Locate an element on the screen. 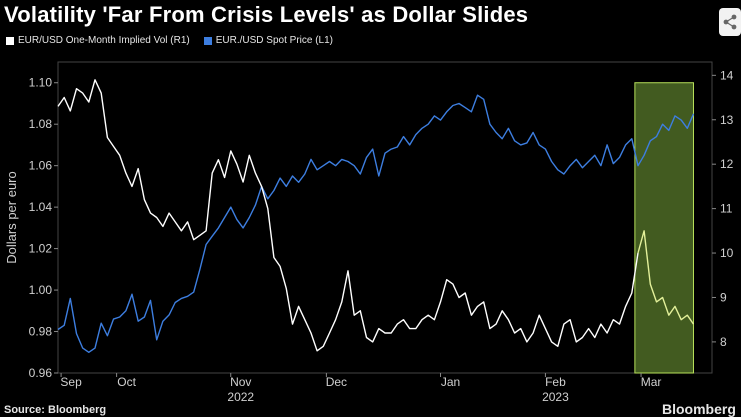 This screenshot has width=741, height=417. legend-item-spot: EUR./USD Spot Price (L1) is located at coordinates (268, 40).